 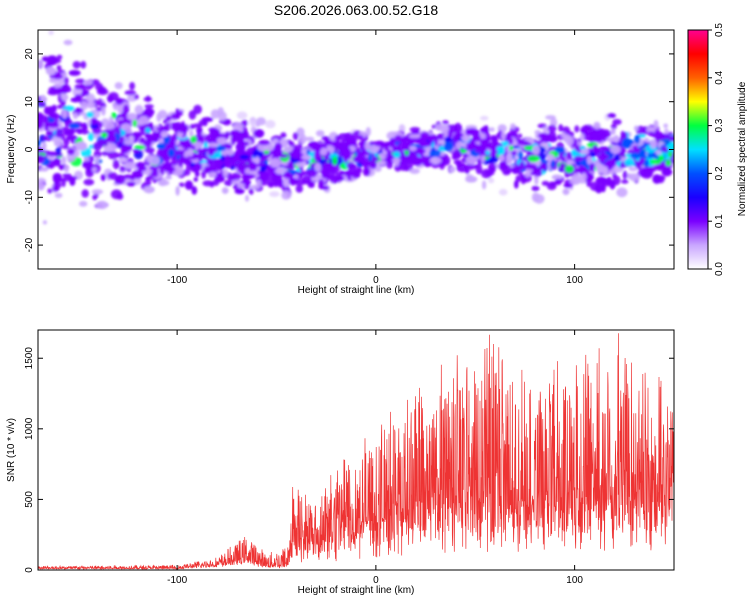 I want to click on y-tick-label: 1500, so click(x=29, y=358).